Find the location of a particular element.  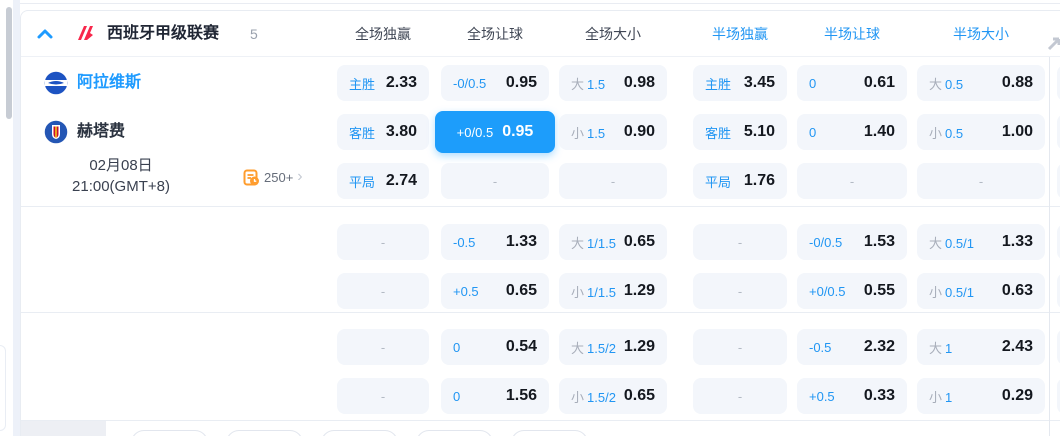

odds-cell: 平局 1.76 is located at coordinates (740, 181).